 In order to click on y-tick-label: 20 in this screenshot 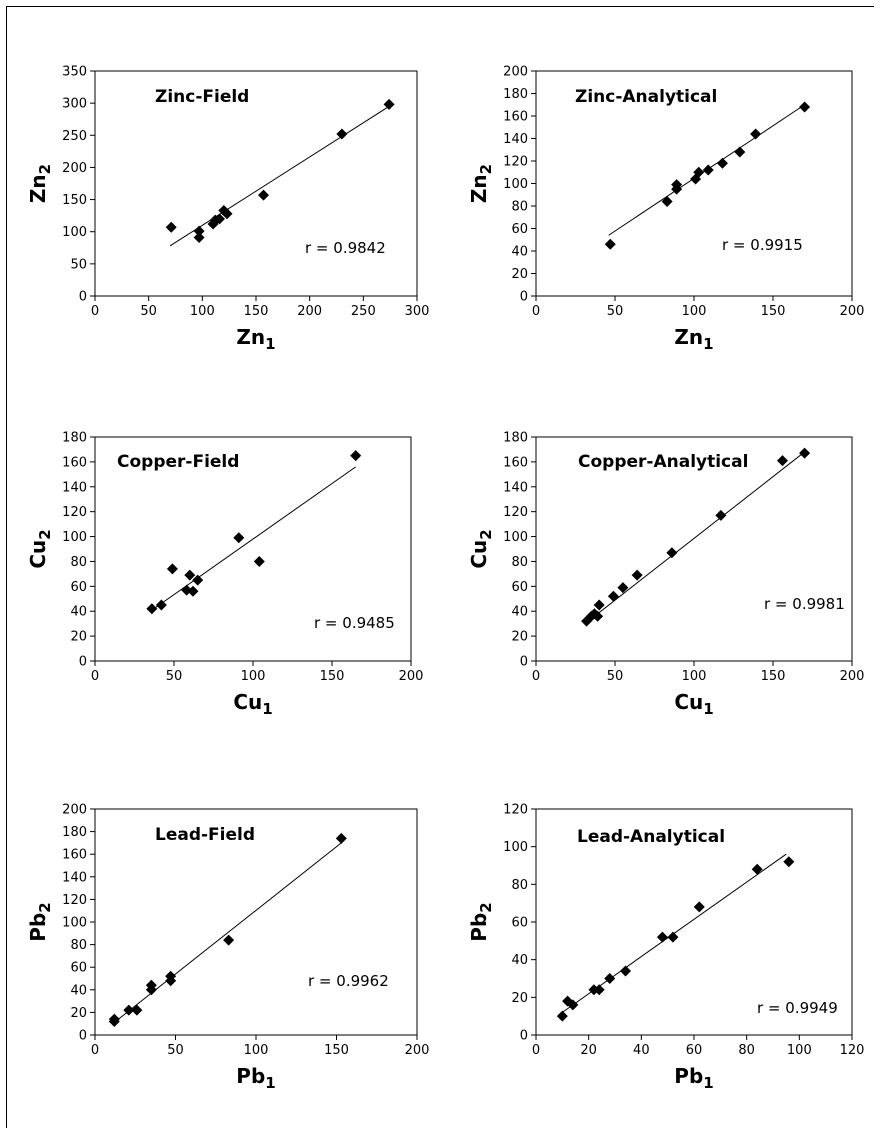, I will do `click(78, 637)`.